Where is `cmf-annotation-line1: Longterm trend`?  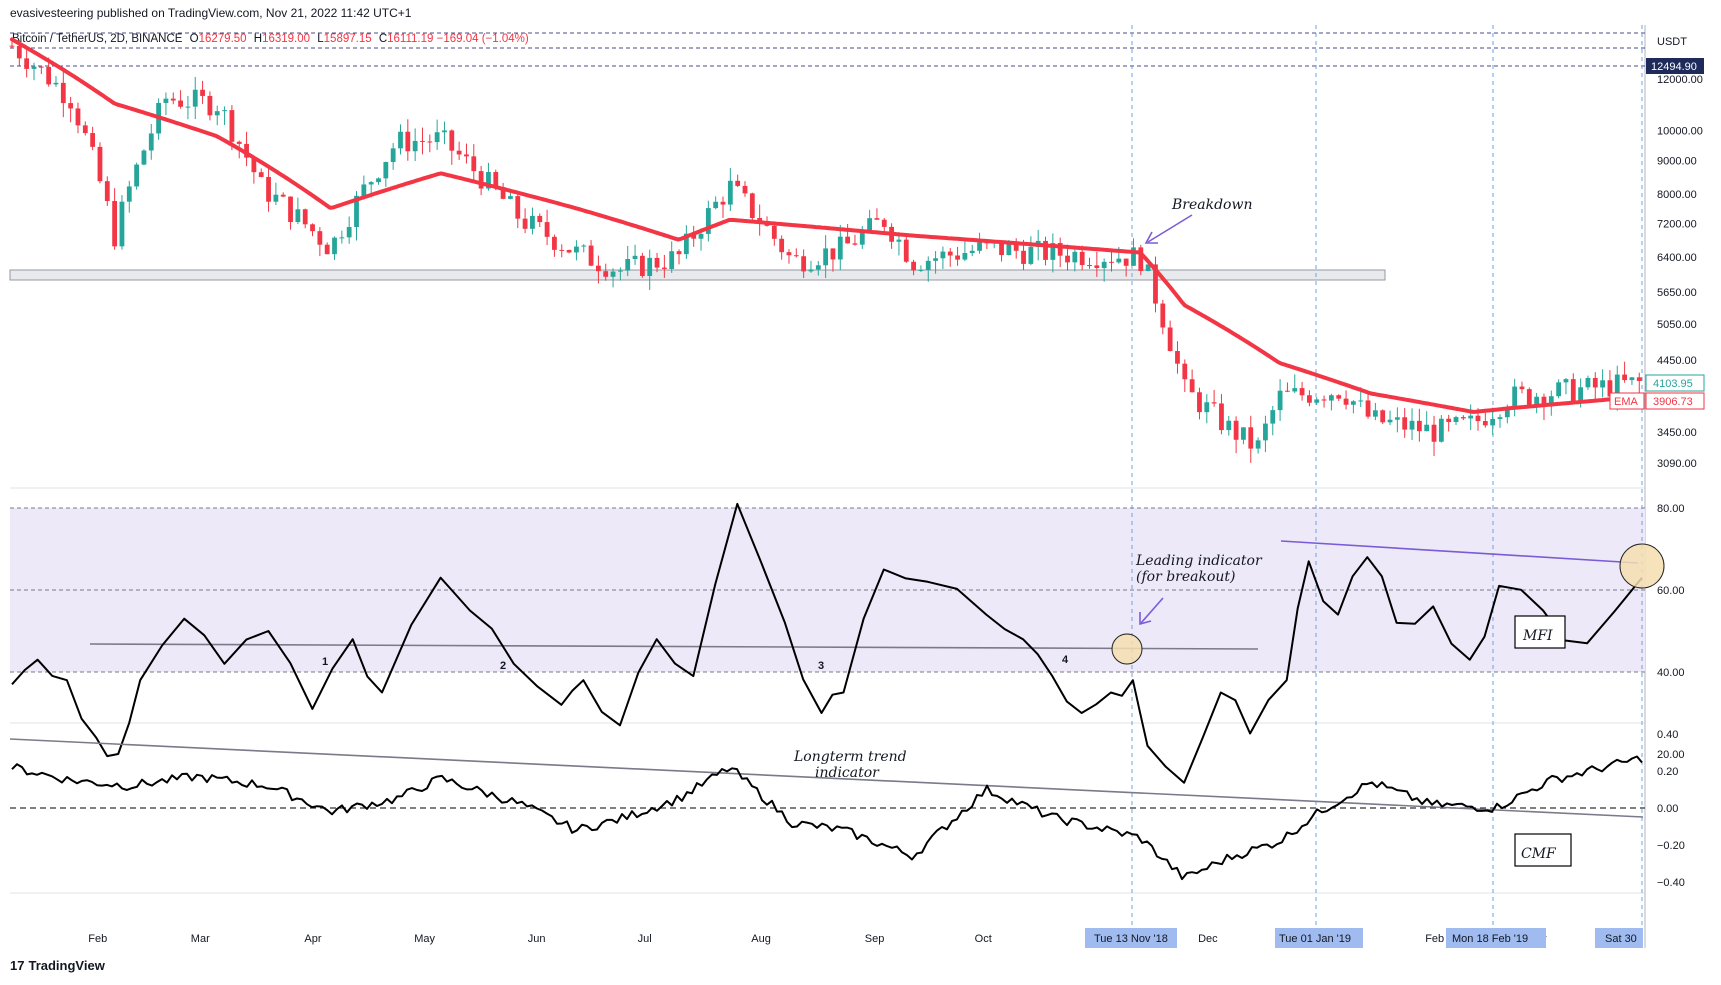 cmf-annotation-line1: Longterm trend is located at coordinates (850, 757).